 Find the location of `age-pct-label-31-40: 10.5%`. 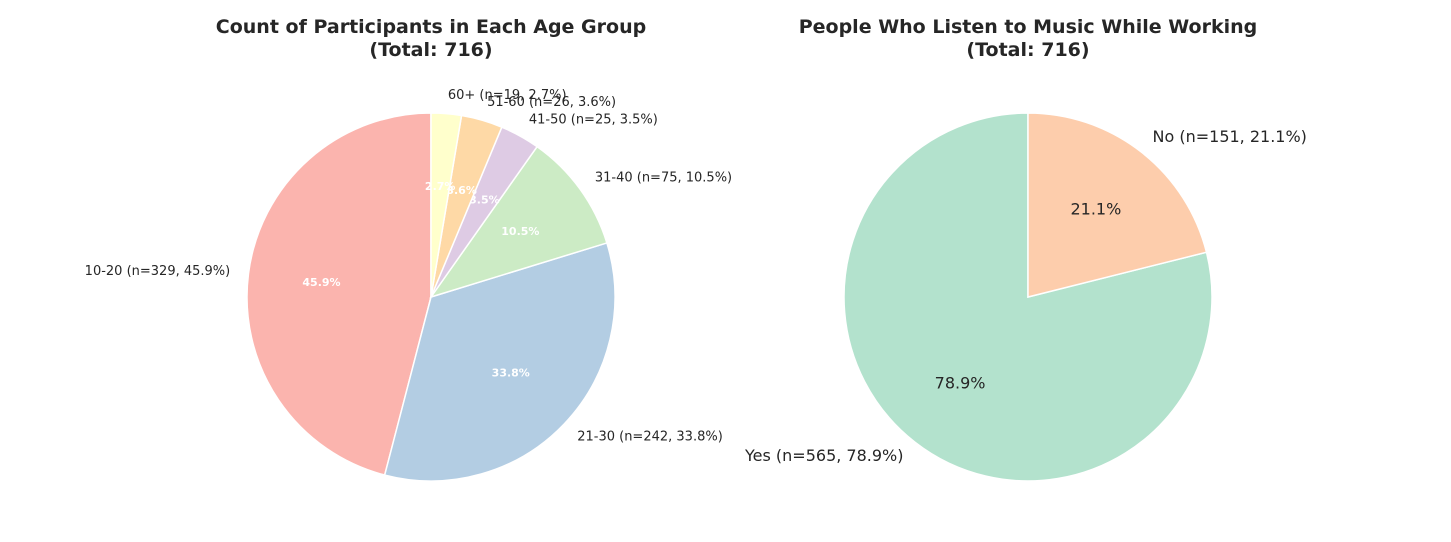

age-pct-label-31-40: 10.5% is located at coordinates (520, 231).